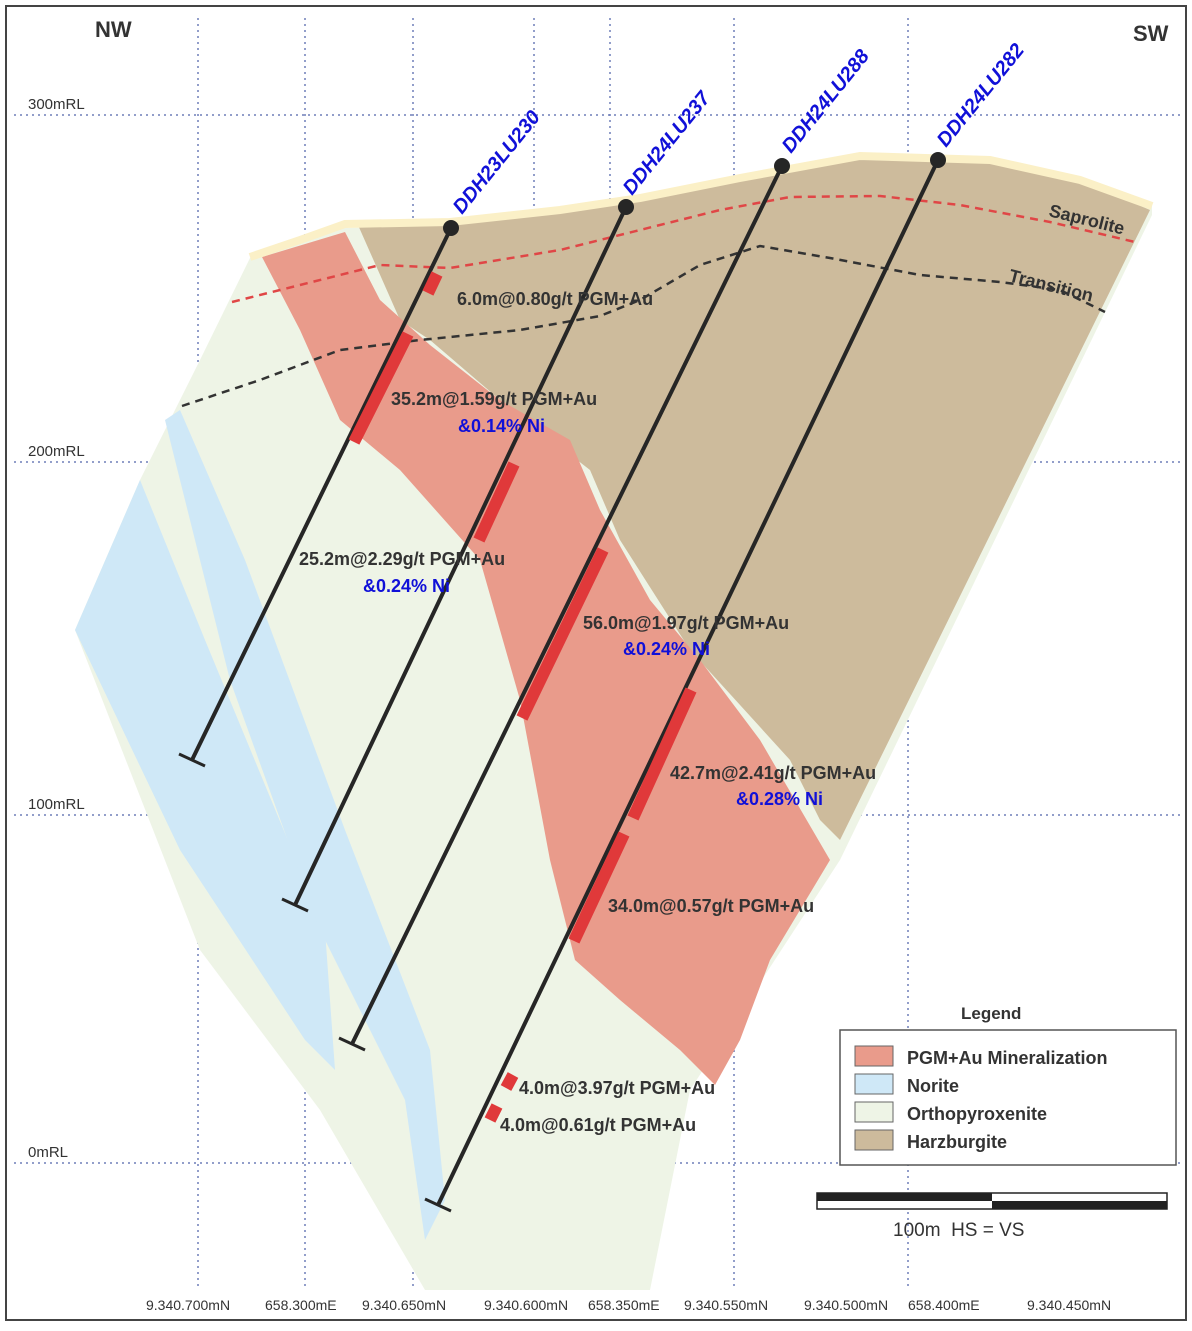 The height and width of the screenshot is (1331, 1192). What do you see at coordinates (933, 1086) in the screenshot?
I see `legend-label: Norite` at bounding box center [933, 1086].